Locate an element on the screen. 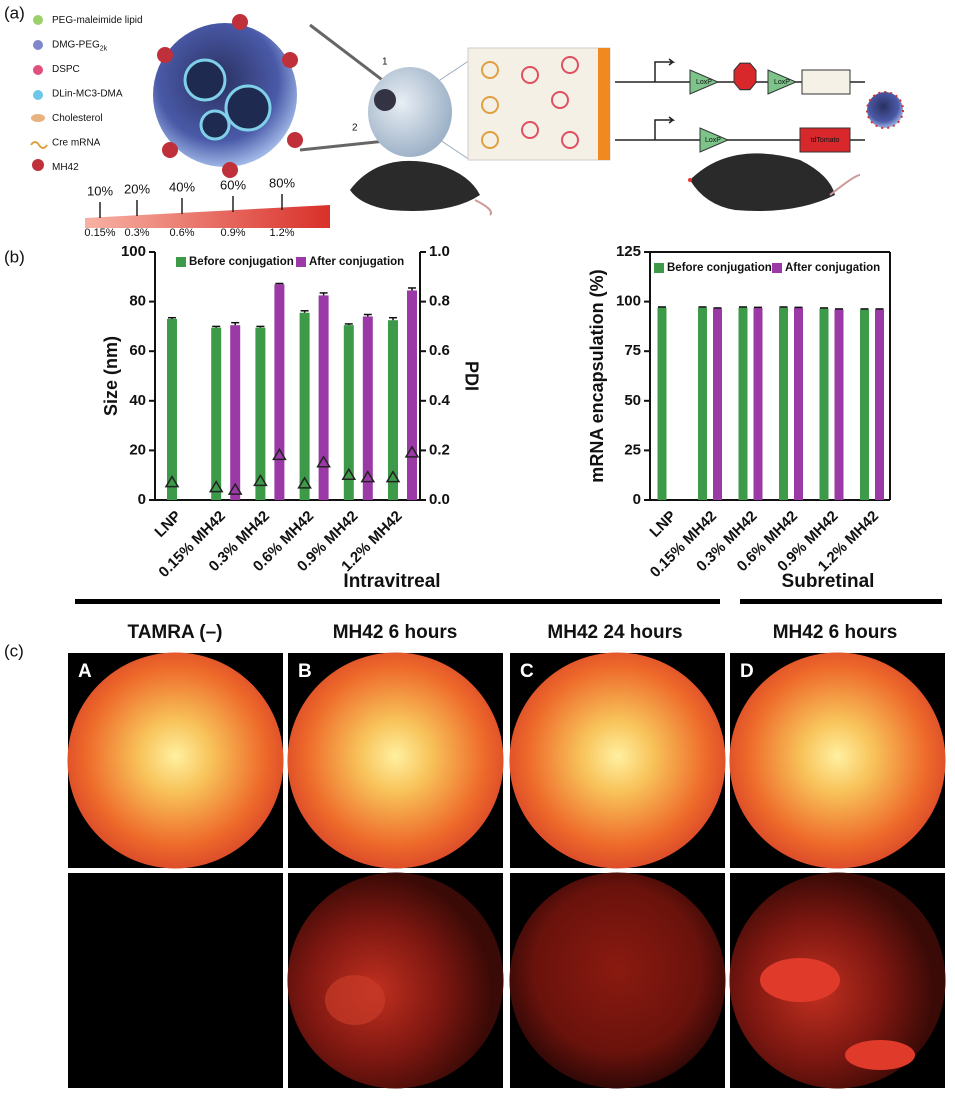  legend-label: MH42 is located at coordinates (65, 167).